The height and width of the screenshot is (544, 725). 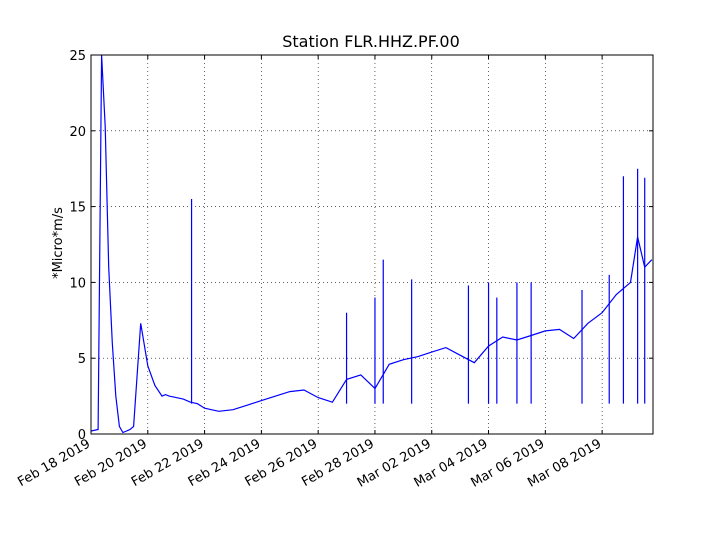 I want to click on y-tick-label: 25, so click(x=77, y=56).